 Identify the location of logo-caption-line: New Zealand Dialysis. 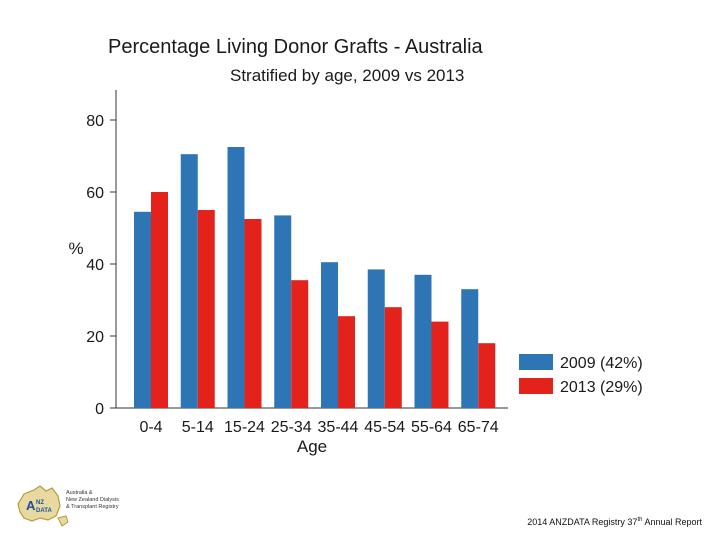
(92, 500).